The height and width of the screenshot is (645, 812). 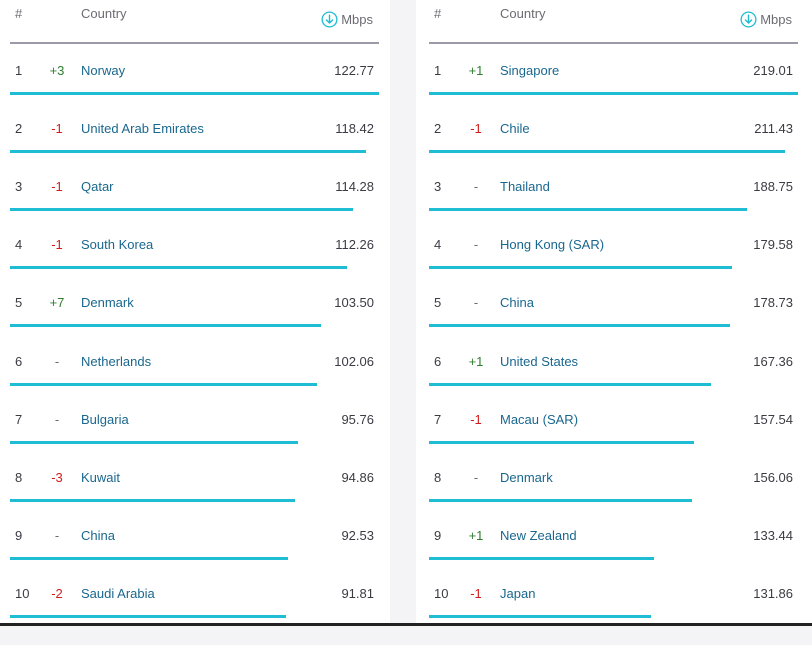 What do you see at coordinates (613, 93) in the screenshot?
I see `table-row: 1 +1 Singapore 219.01` at bounding box center [613, 93].